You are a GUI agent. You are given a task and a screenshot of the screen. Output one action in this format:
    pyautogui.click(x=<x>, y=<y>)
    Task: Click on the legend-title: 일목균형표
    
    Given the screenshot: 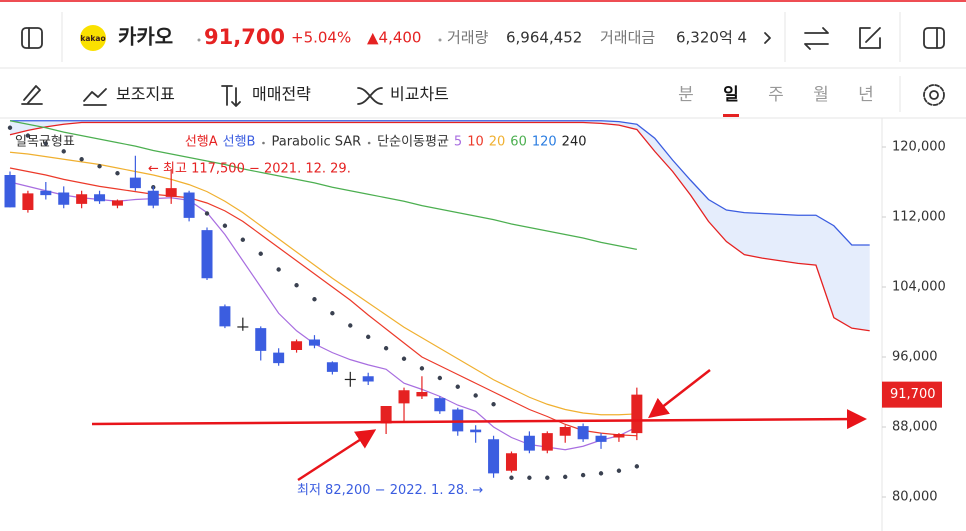 What is the action you would take?
    pyautogui.click(x=45, y=142)
    